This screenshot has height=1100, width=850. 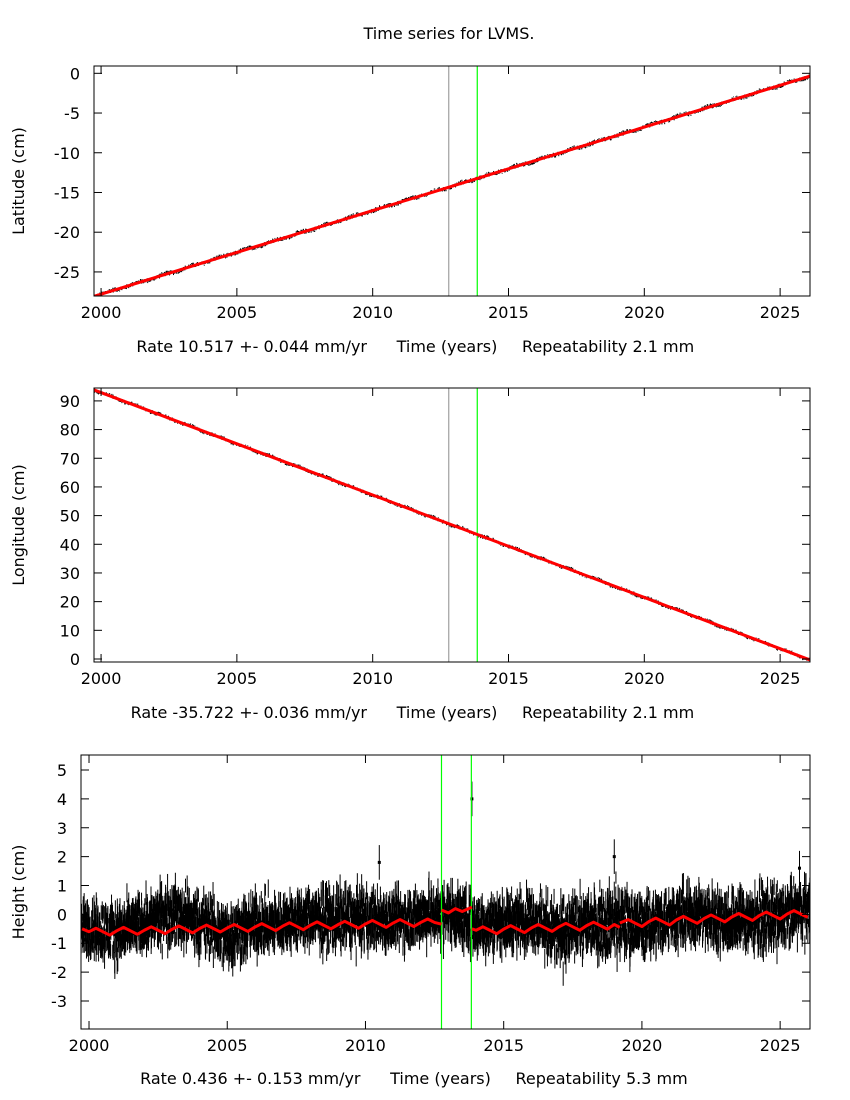 What do you see at coordinates (67, 232) in the screenshot?
I see `y-tick-label: -20` at bounding box center [67, 232].